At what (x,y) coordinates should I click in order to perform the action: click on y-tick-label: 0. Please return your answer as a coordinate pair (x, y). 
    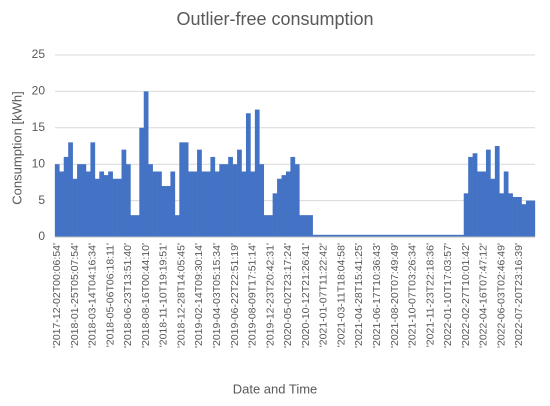
    Looking at the image, I should click on (41, 236).